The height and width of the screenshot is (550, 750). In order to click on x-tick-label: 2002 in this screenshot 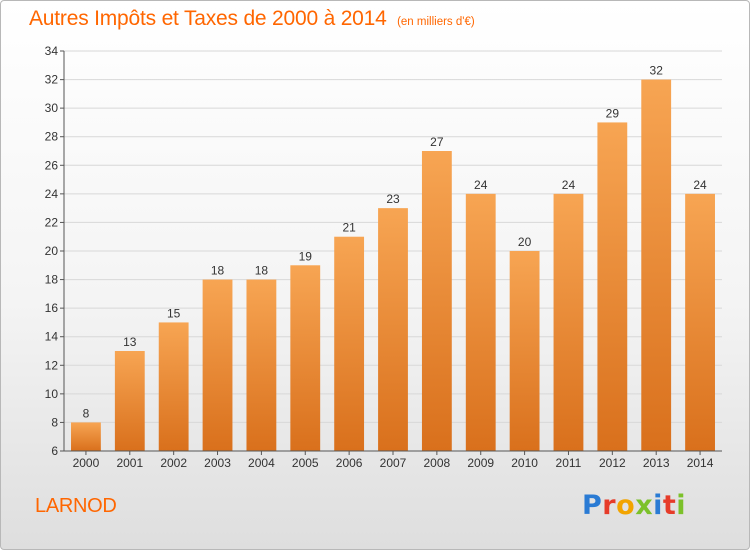, I will do `click(173, 463)`.